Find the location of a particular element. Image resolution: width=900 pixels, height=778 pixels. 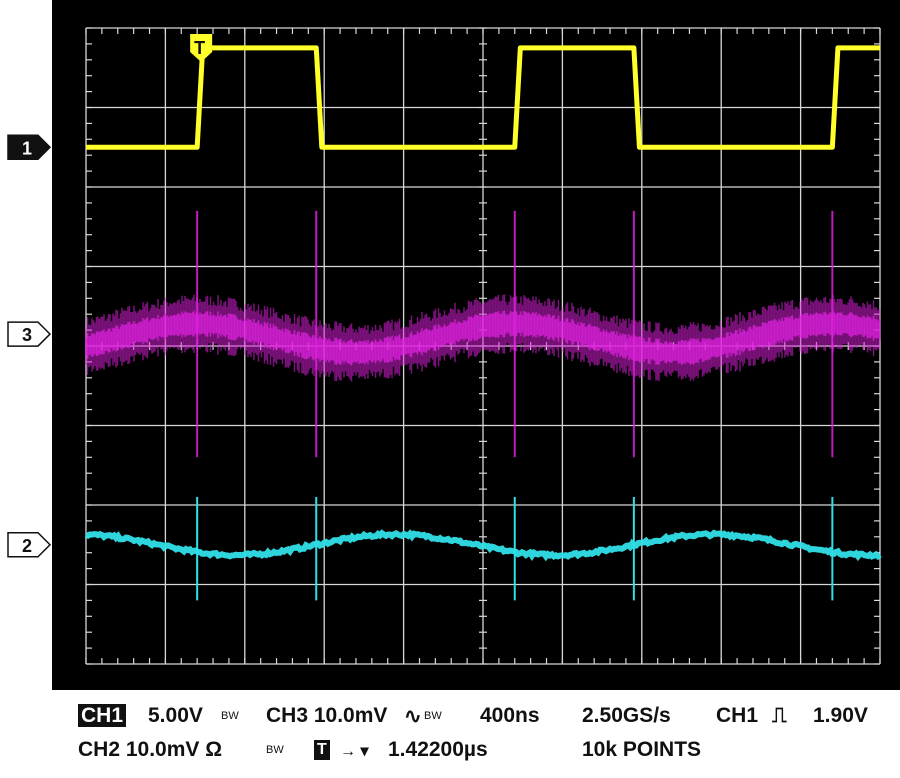

ch2-bw-limit: BW is located at coordinates (275, 750).